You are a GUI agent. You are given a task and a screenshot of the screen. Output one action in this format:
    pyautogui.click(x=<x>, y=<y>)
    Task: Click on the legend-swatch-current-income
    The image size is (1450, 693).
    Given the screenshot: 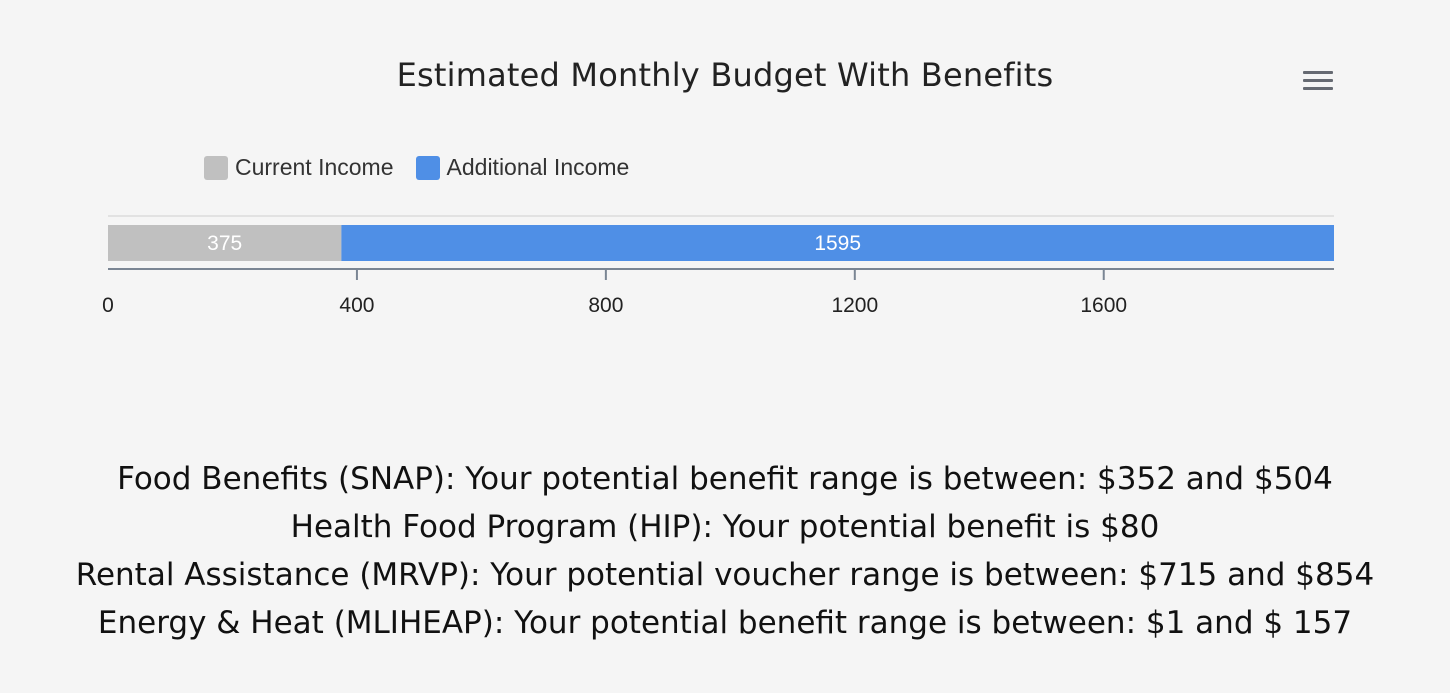 What is the action you would take?
    pyautogui.click(x=216, y=167)
    